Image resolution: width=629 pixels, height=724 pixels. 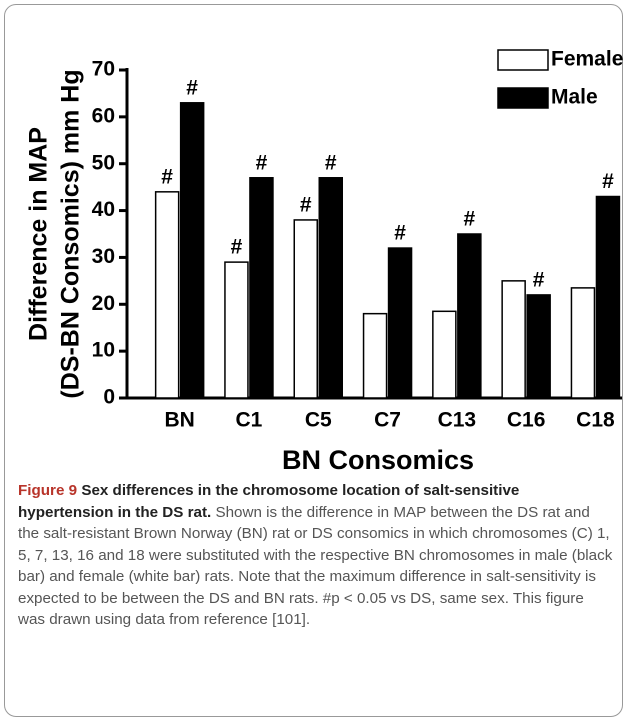 I want to click on caption-label: Figure 9, so click(x=48, y=490).